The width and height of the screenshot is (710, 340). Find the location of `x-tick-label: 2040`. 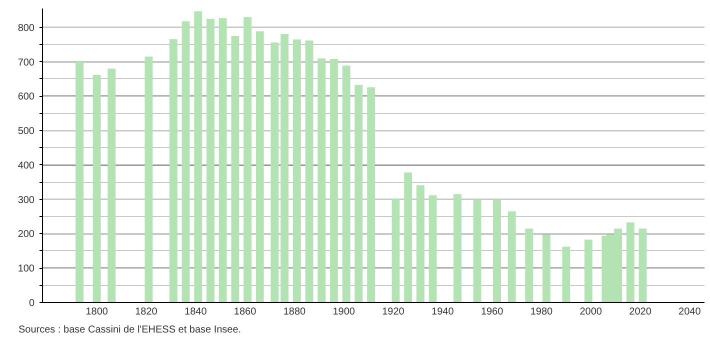

x-tick-label: 2040 is located at coordinates (690, 312).